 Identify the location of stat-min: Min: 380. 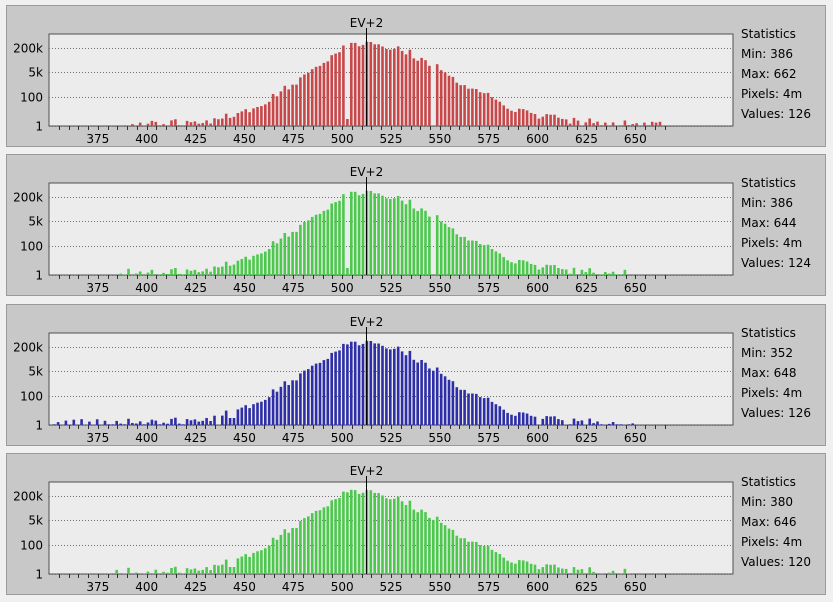
(767, 502).